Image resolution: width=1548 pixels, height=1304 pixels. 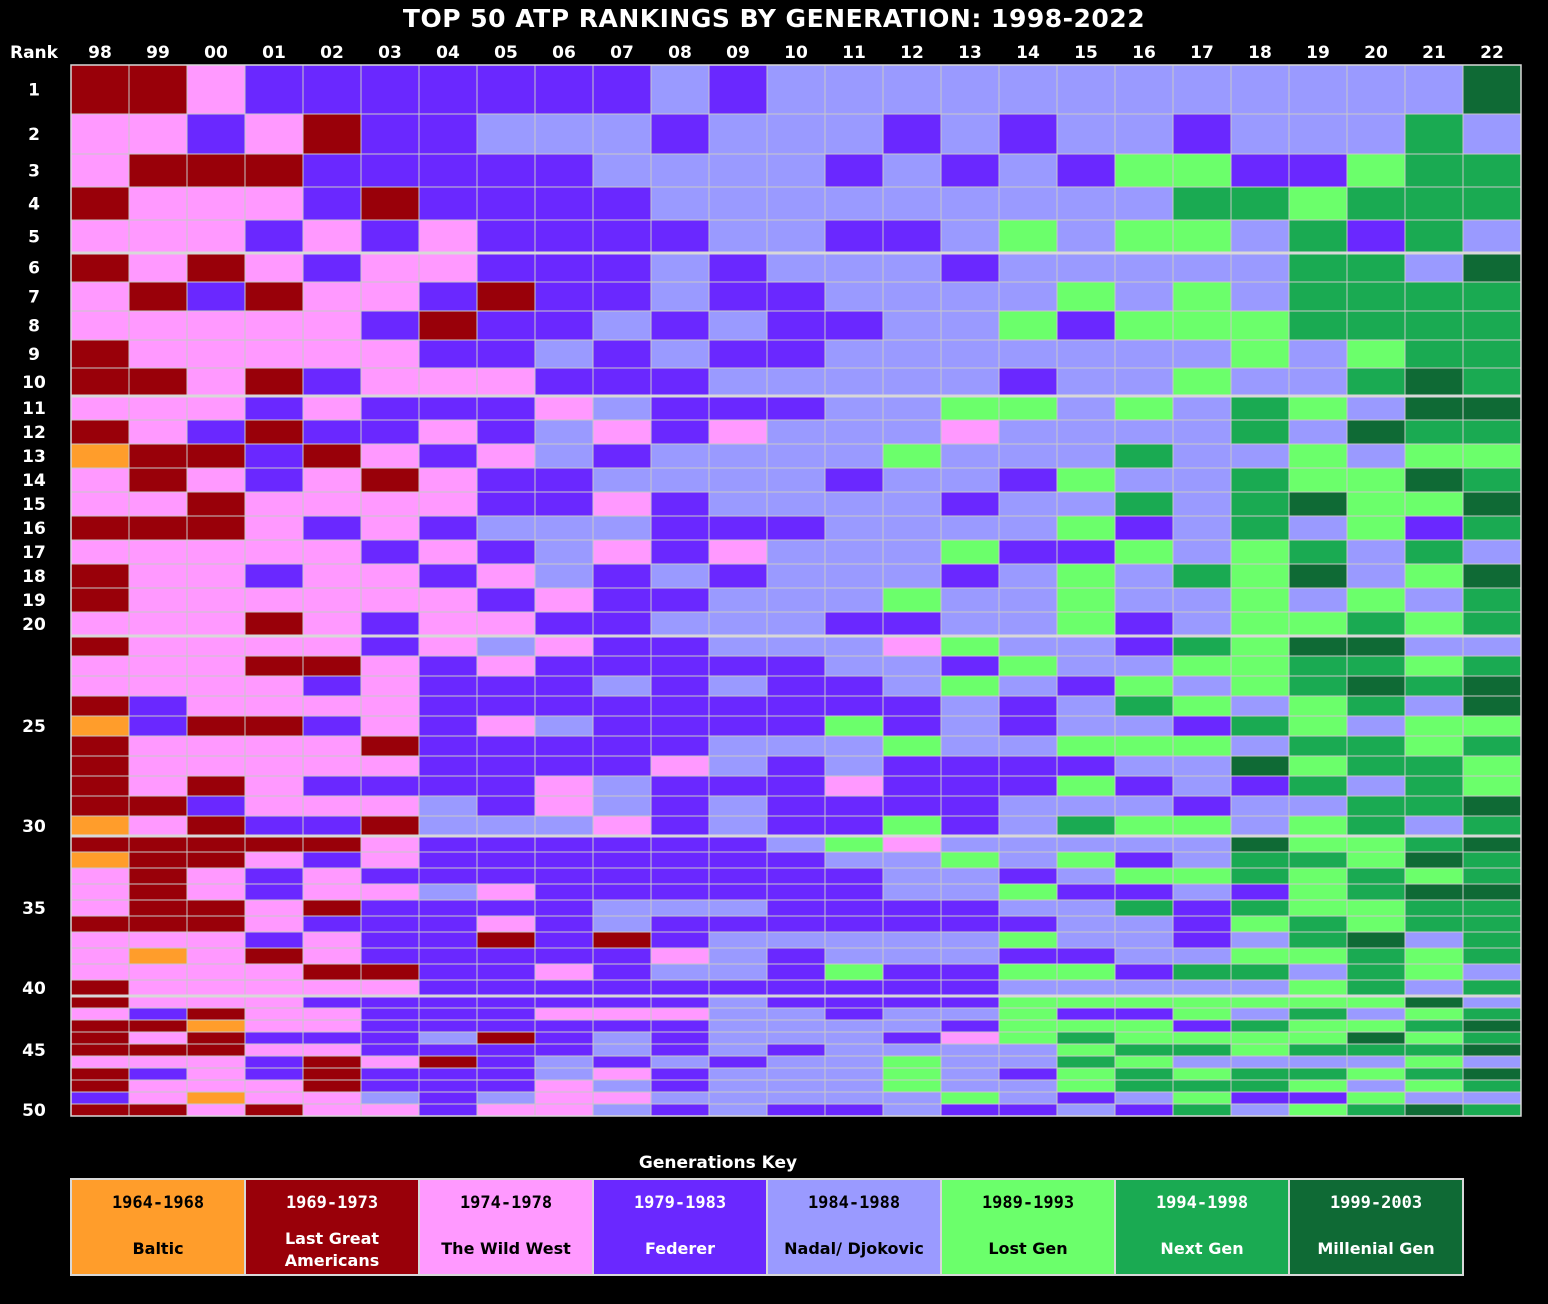 I want to click on year-label: 03, so click(x=390, y=53).